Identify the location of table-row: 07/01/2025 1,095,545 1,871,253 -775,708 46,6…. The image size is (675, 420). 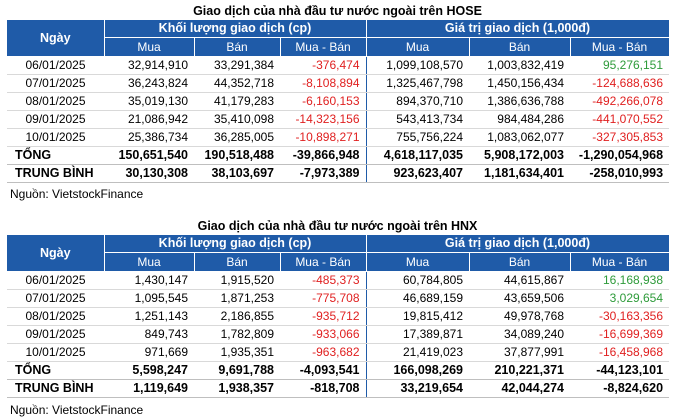
(338, 298).